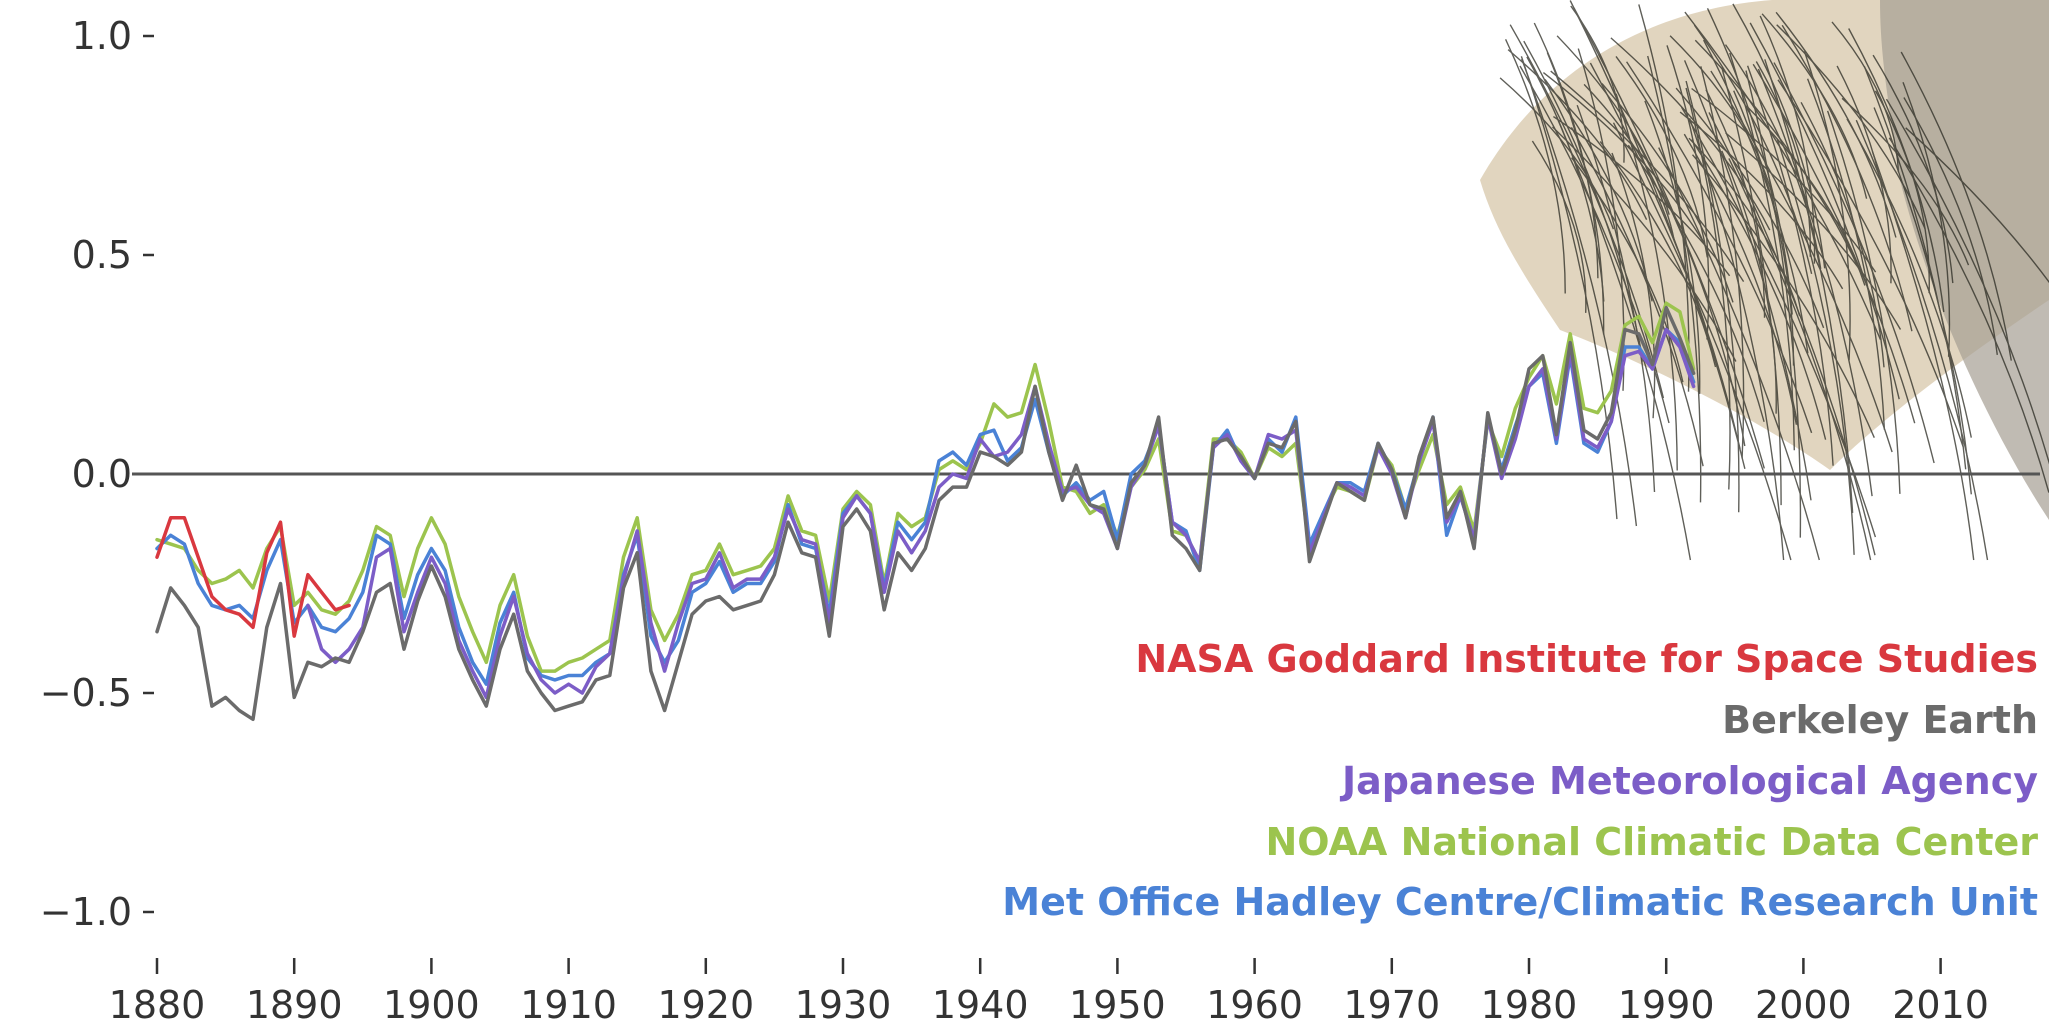 Image resolution: width=2049 pixels, height=1030 pixels. Describe the element at coordinates (102, 255) in the screenshot. I see `y-tick-label: 0.5` at that location.